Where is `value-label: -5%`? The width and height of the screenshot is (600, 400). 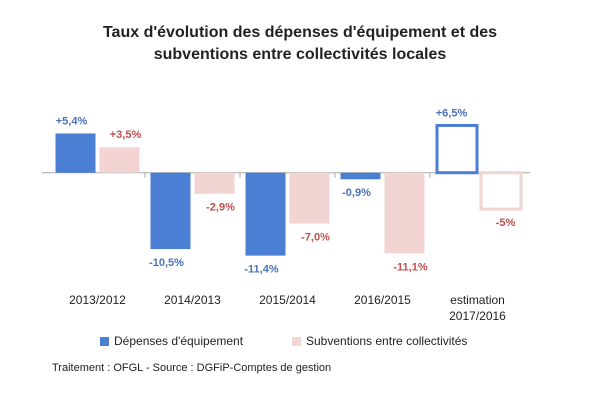 value-label: -5% is located at coordinates (506, 223).